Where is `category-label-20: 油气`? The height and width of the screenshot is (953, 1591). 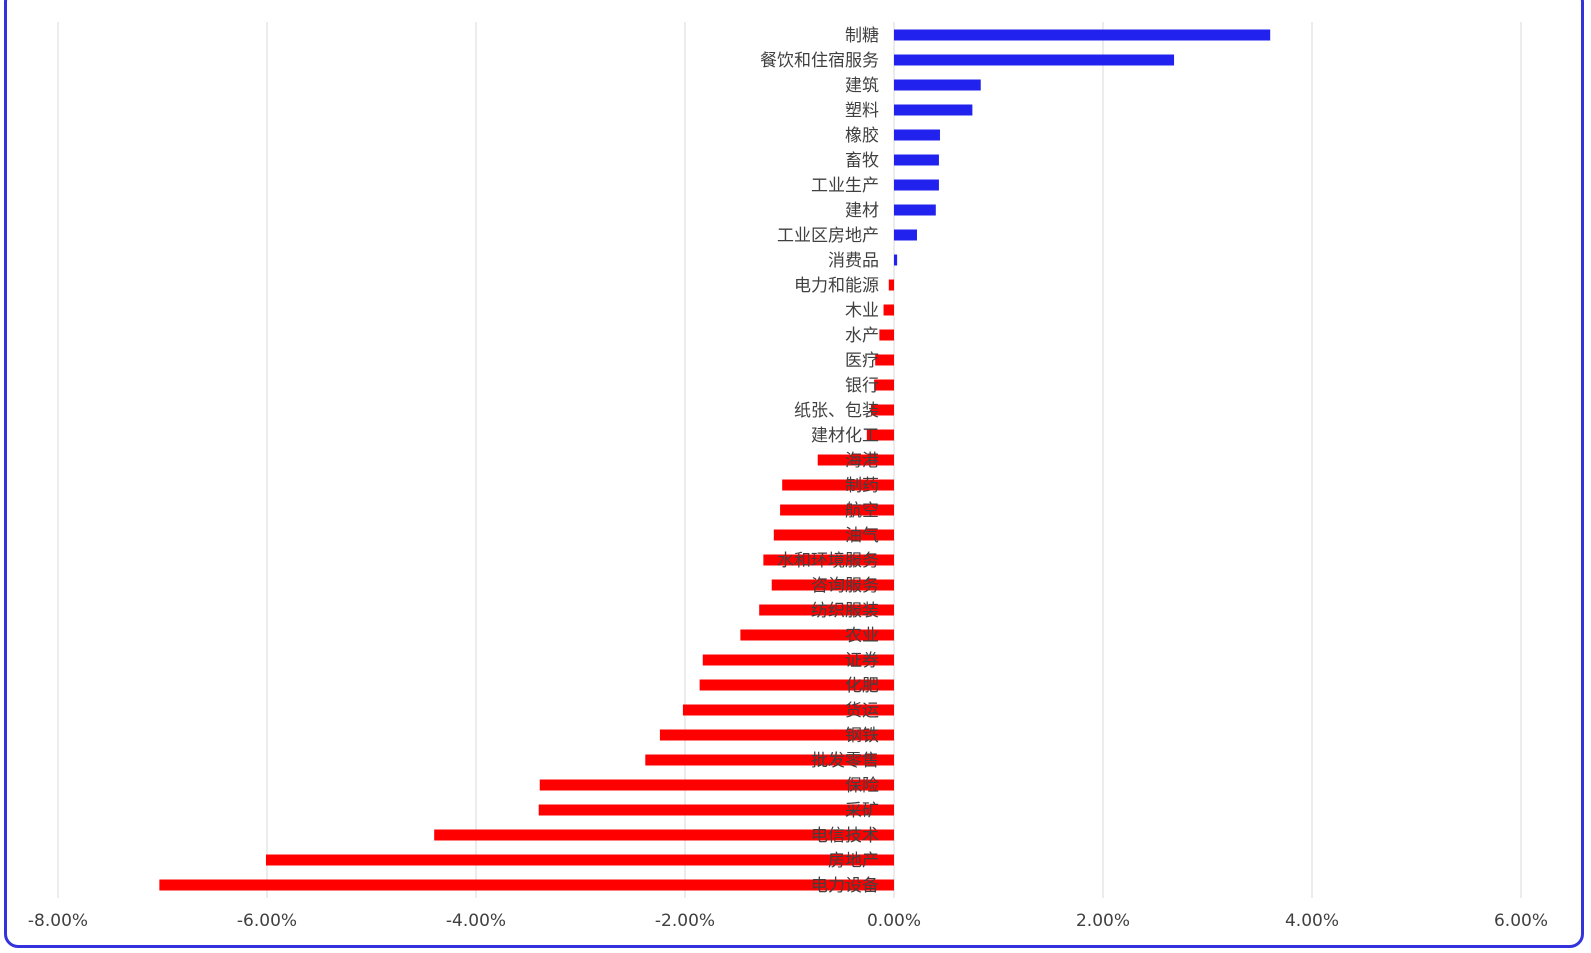
category-label-20: 油气 is located at coordinates (862, 536).